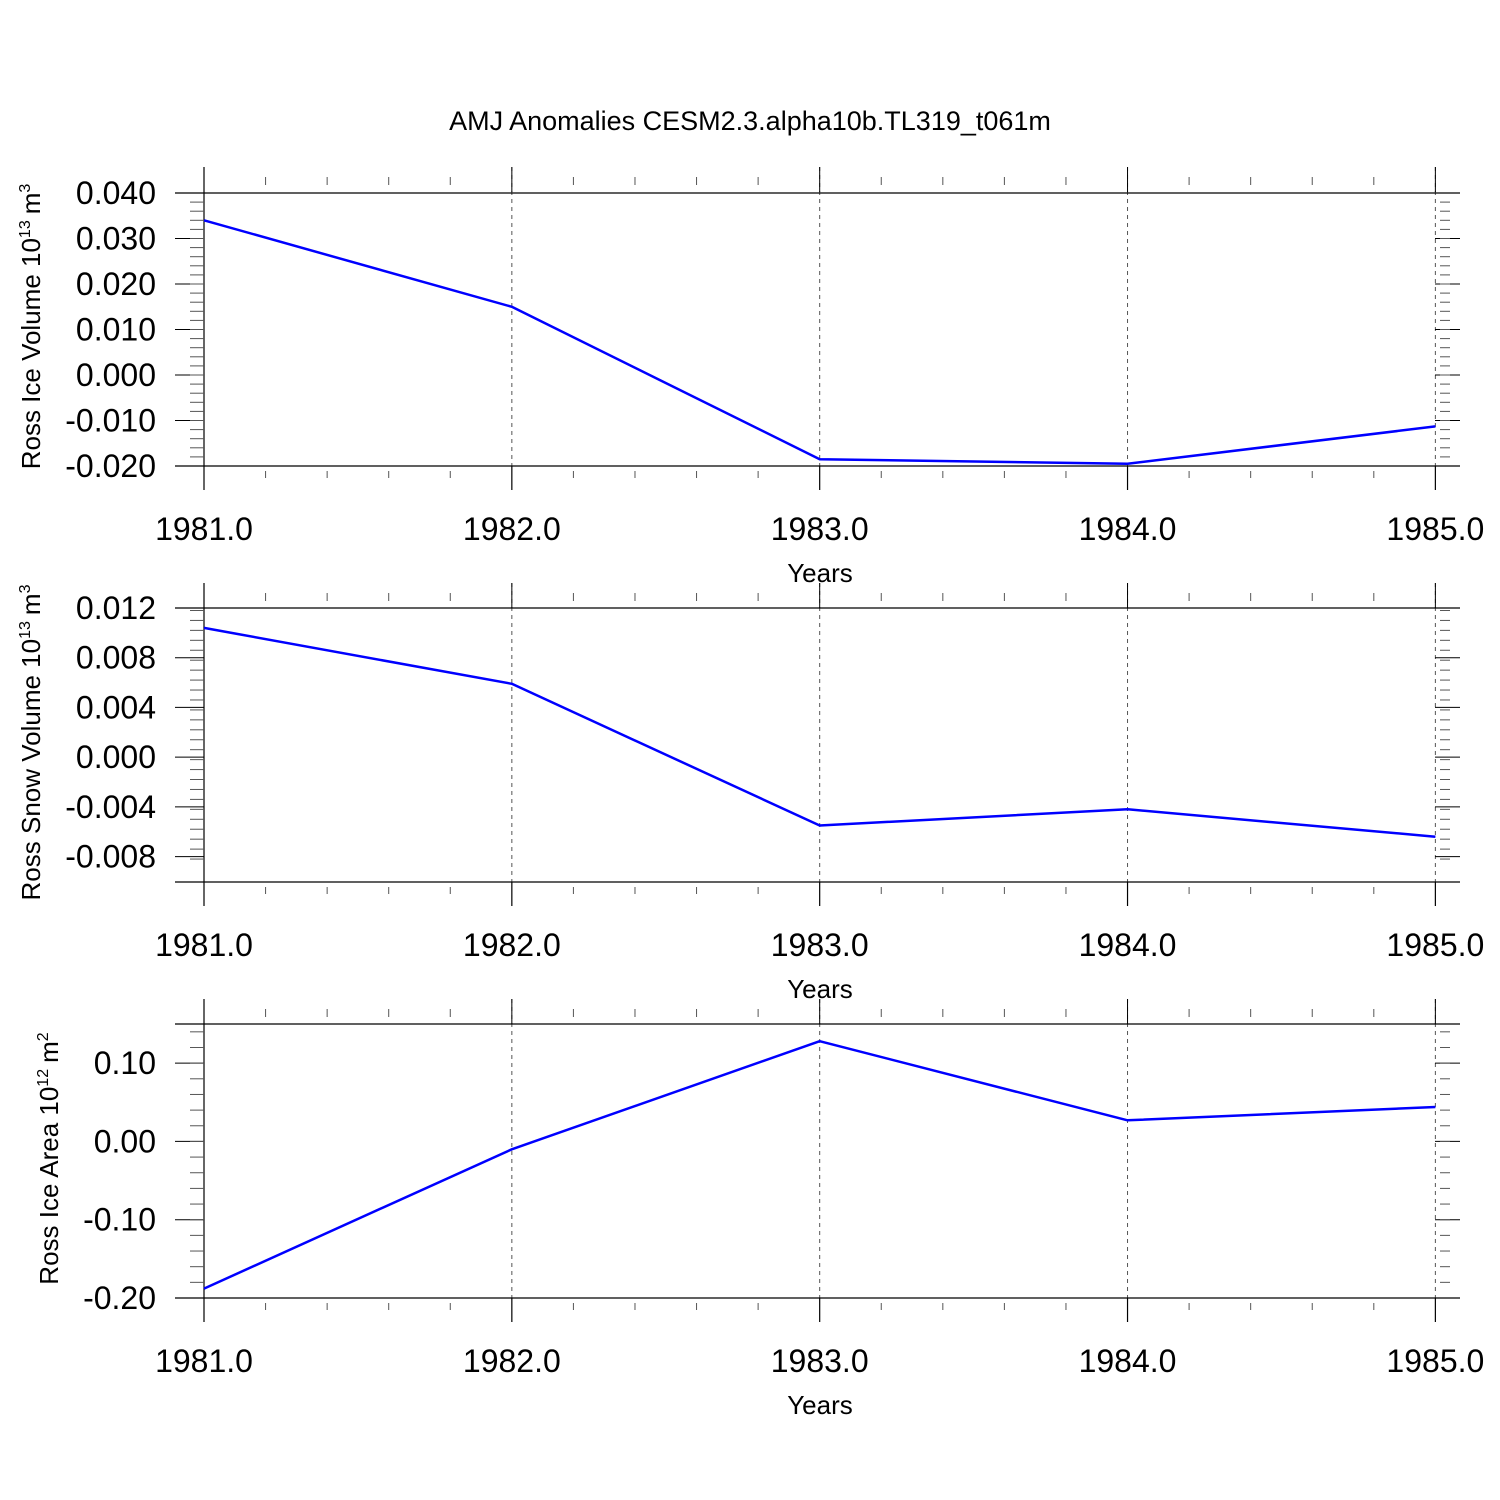  Describe the element at coordinates (49, 1186) in the screenshot. I see `y-axis-label-text: Ross Ice Area 10` at that location.